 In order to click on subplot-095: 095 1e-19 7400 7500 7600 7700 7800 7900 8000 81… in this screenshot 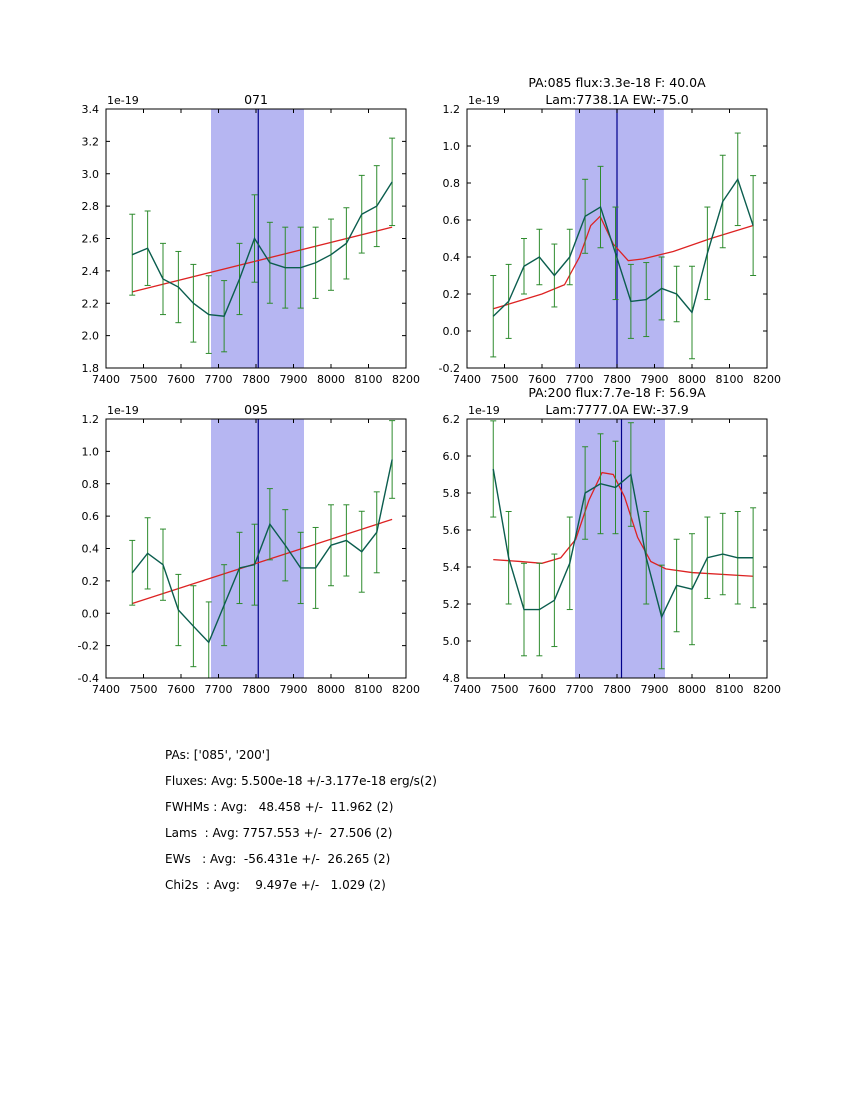, I will do `click(240, 547)`.